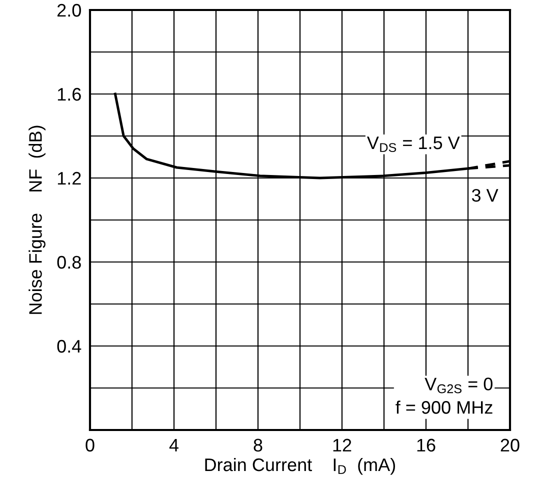 The width and height of the screenshot is (538, 491). I want to click on x-tick-label: 8, so click(258, 445).